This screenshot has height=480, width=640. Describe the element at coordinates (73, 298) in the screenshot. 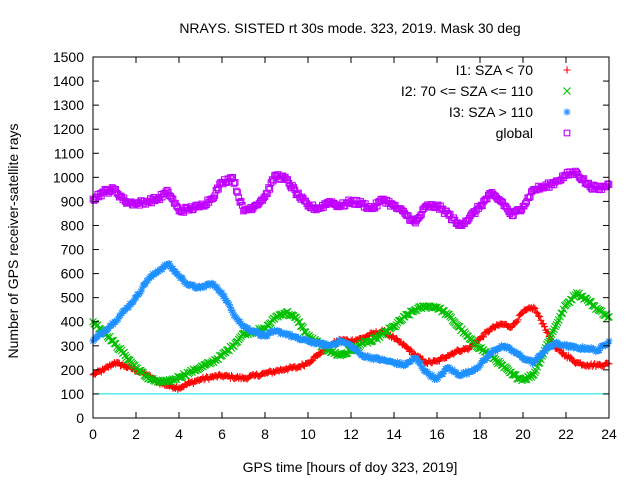

I see `y-tick-label: 500` at that location.